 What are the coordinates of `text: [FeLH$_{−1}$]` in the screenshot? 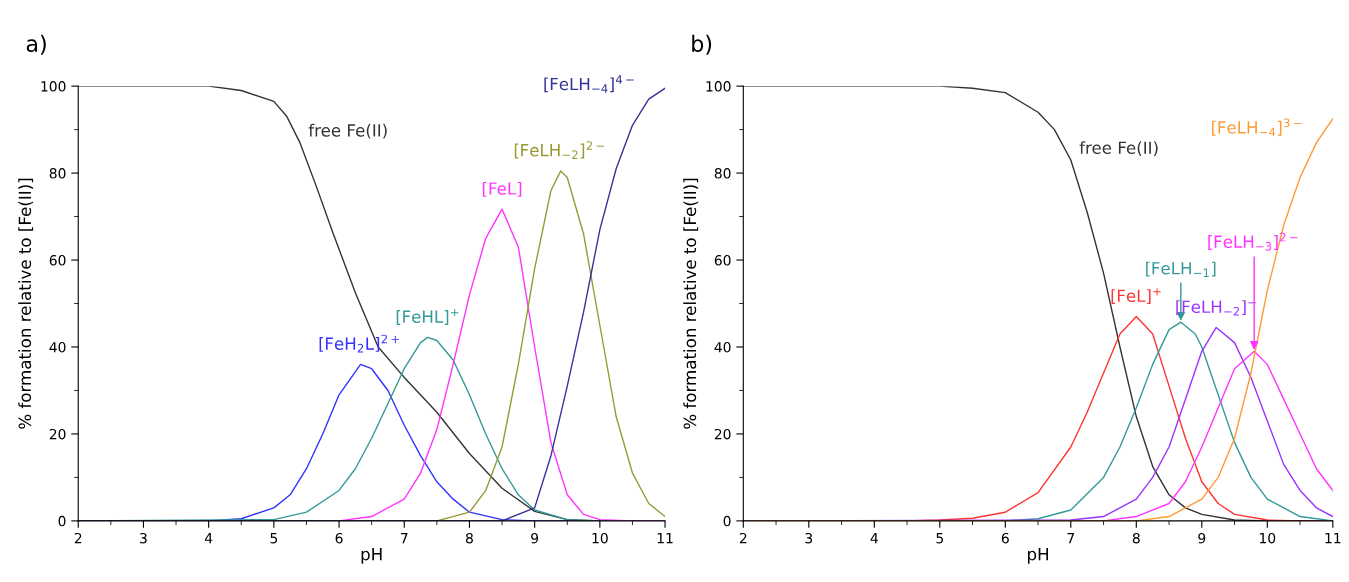 It's located at (1181, 269).